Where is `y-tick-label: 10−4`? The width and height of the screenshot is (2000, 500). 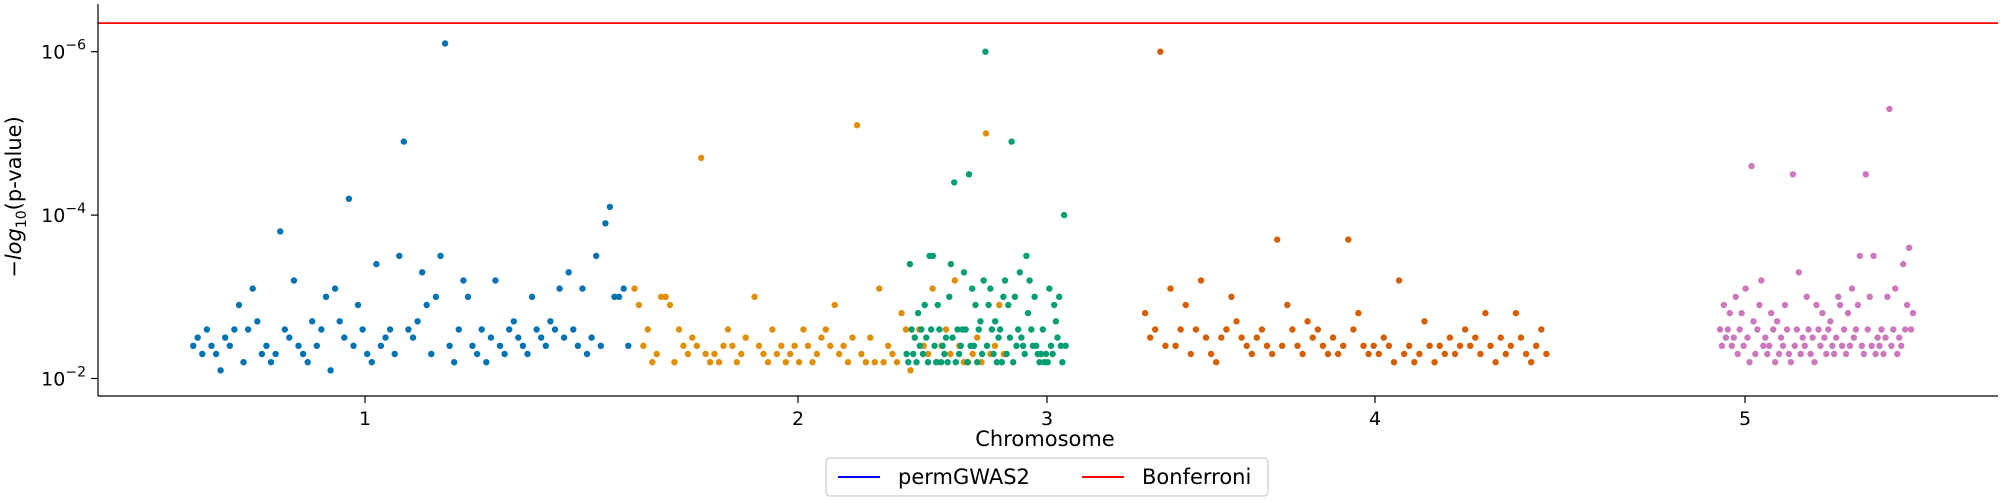
y-tick-label: 10−4 is located at coordinates (63, 214).